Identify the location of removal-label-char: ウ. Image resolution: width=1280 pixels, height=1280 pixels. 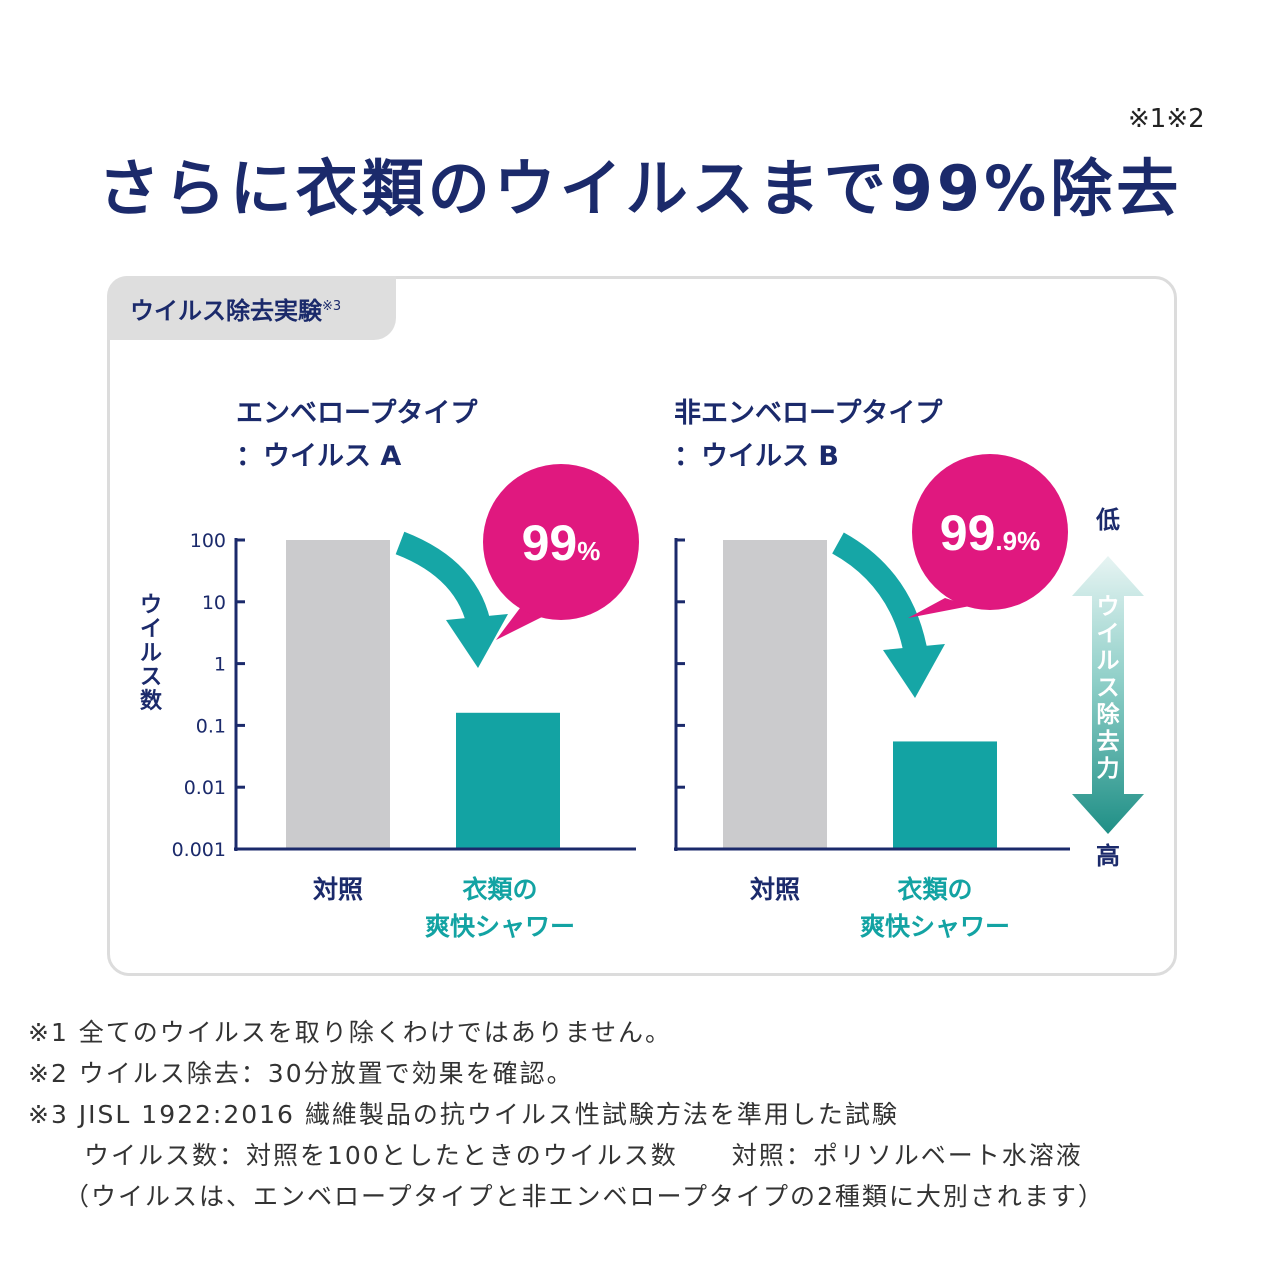
(1108, 607).